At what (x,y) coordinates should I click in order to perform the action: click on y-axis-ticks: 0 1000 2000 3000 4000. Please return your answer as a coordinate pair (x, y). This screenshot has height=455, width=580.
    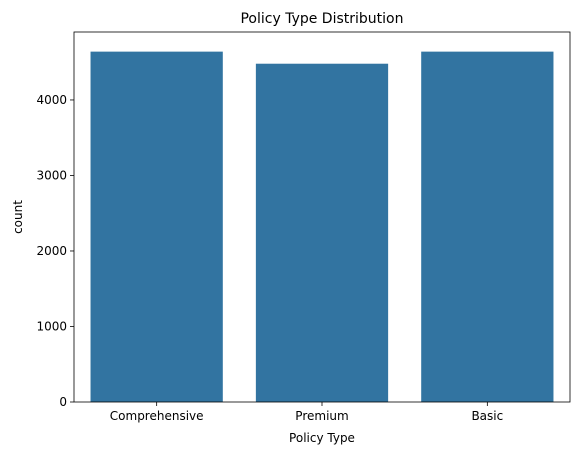
    Looking at the image, I should click on (55, 251).